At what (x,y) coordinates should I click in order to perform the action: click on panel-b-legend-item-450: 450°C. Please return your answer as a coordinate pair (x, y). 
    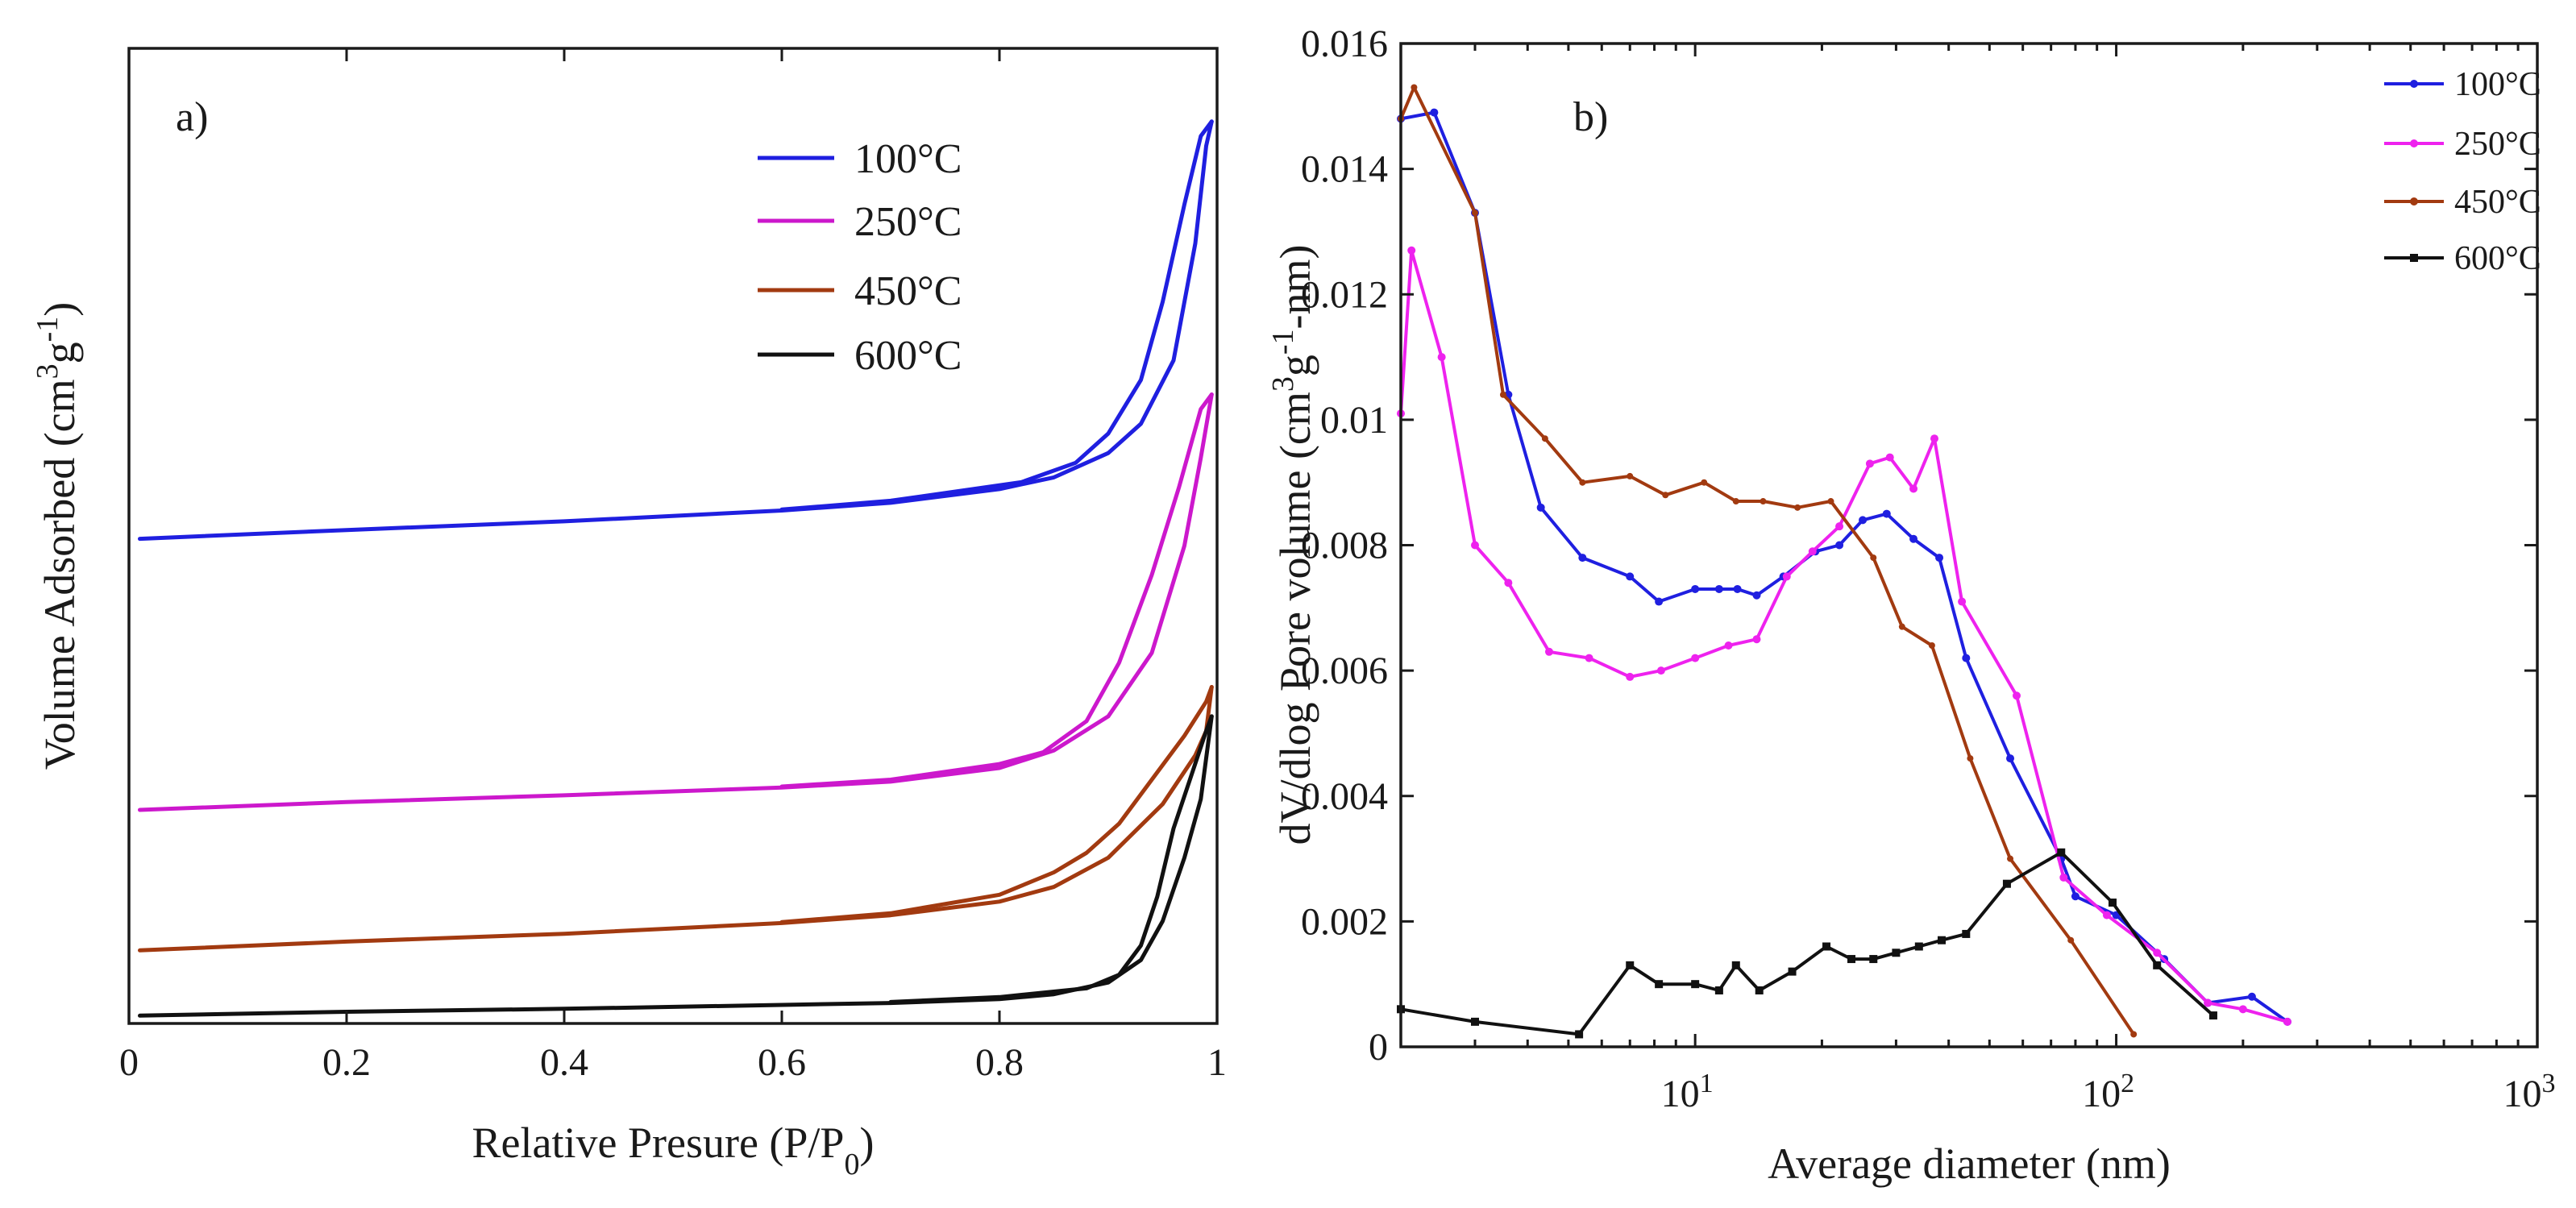
    Looking at the image, I should click on (2462, 202).